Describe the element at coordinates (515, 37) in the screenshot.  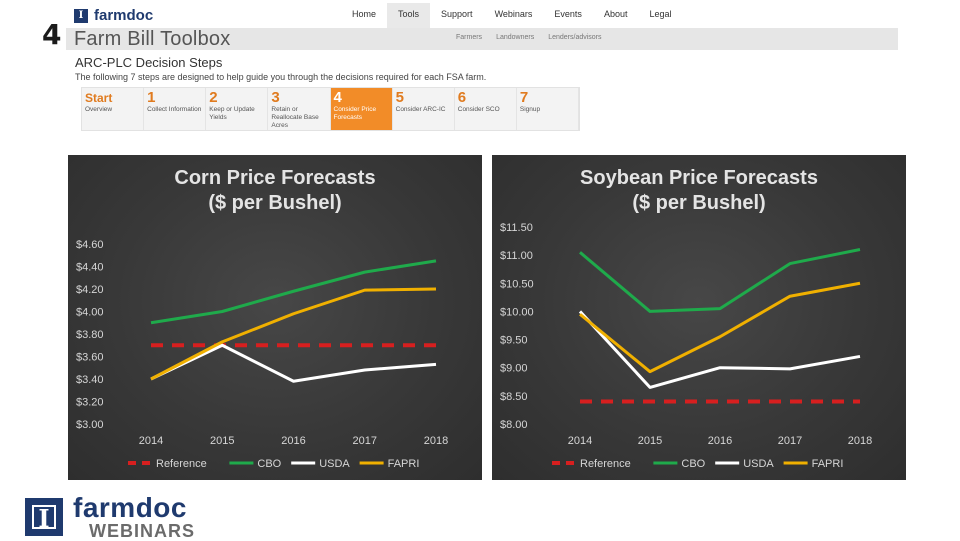
I see `link-landowners: Landowners` at that location.